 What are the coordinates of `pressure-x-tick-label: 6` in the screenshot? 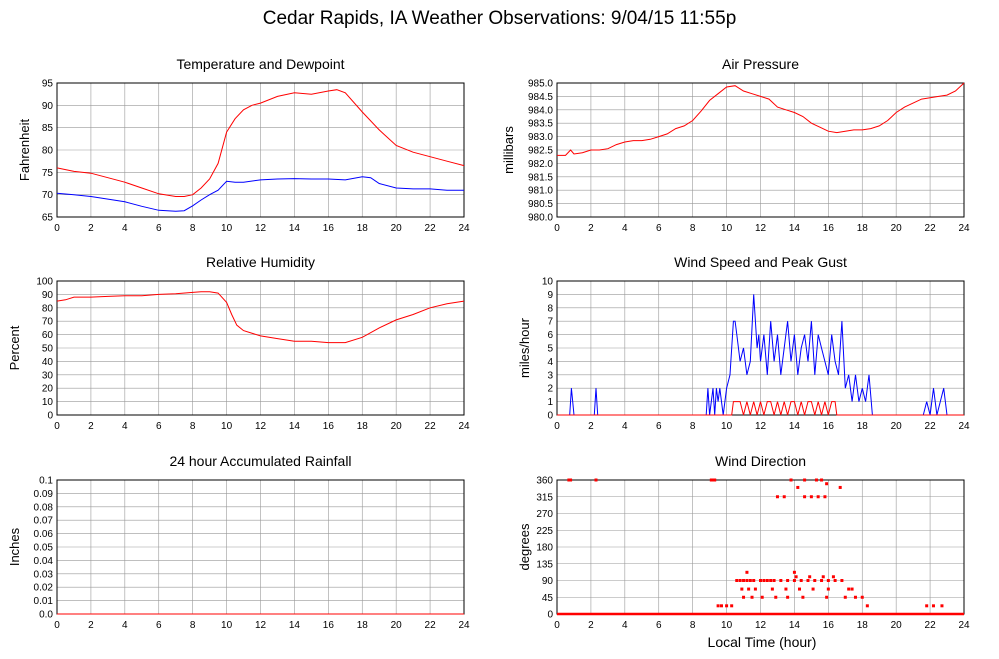 It's located at (659, 228).